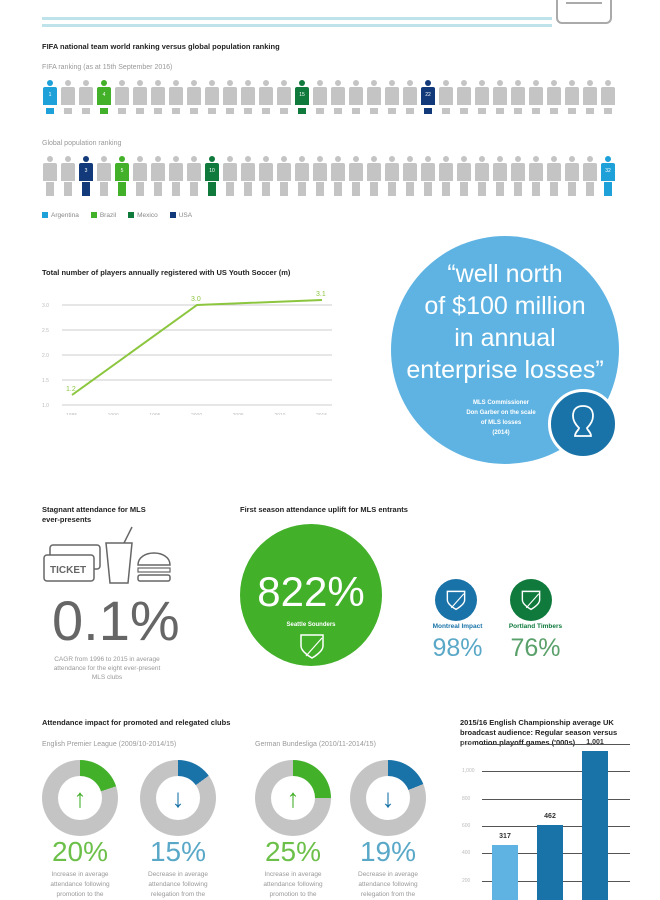 This screenshot has width=660, height=900. I want to click on y-tick: 600, so click(466, 826).